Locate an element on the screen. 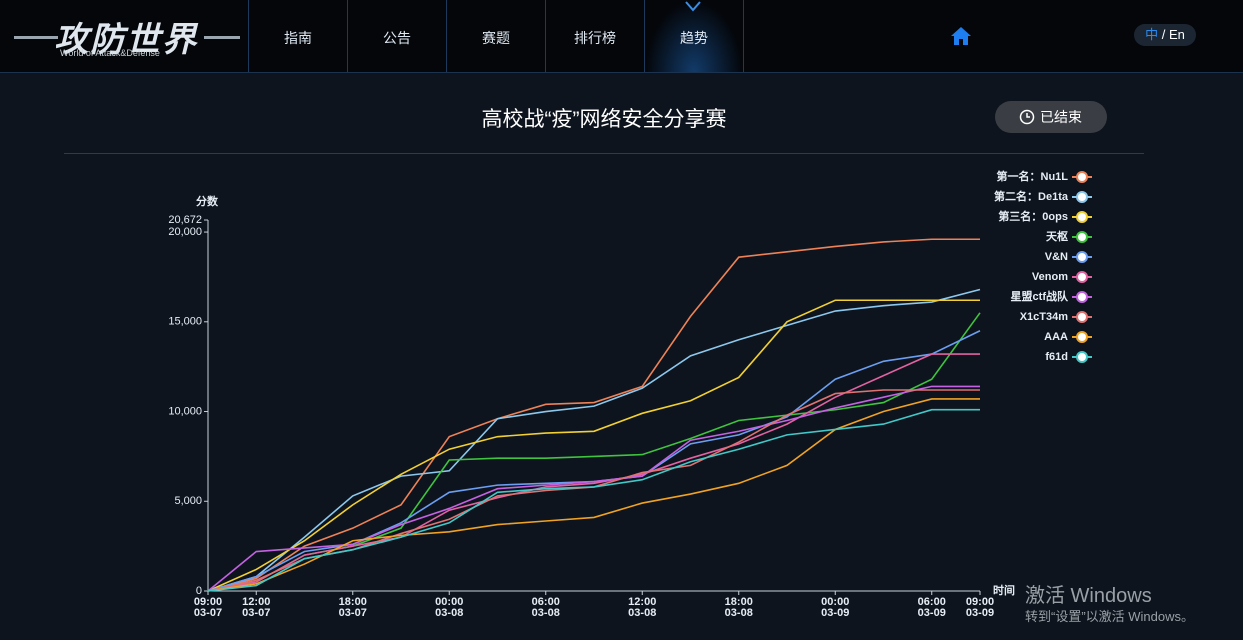 This screenshot has width=1243, height=640. legend-label: Venom is located at coordinates (1050, 277).